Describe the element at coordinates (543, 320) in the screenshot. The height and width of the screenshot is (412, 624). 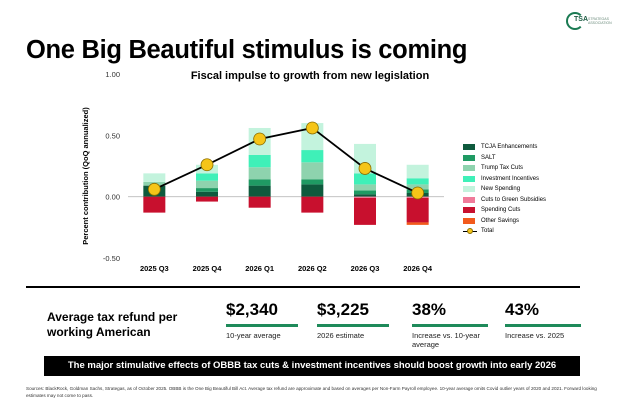
I see `stat-increase-vs-2025: 43% Increase vs. 2025` at that location.